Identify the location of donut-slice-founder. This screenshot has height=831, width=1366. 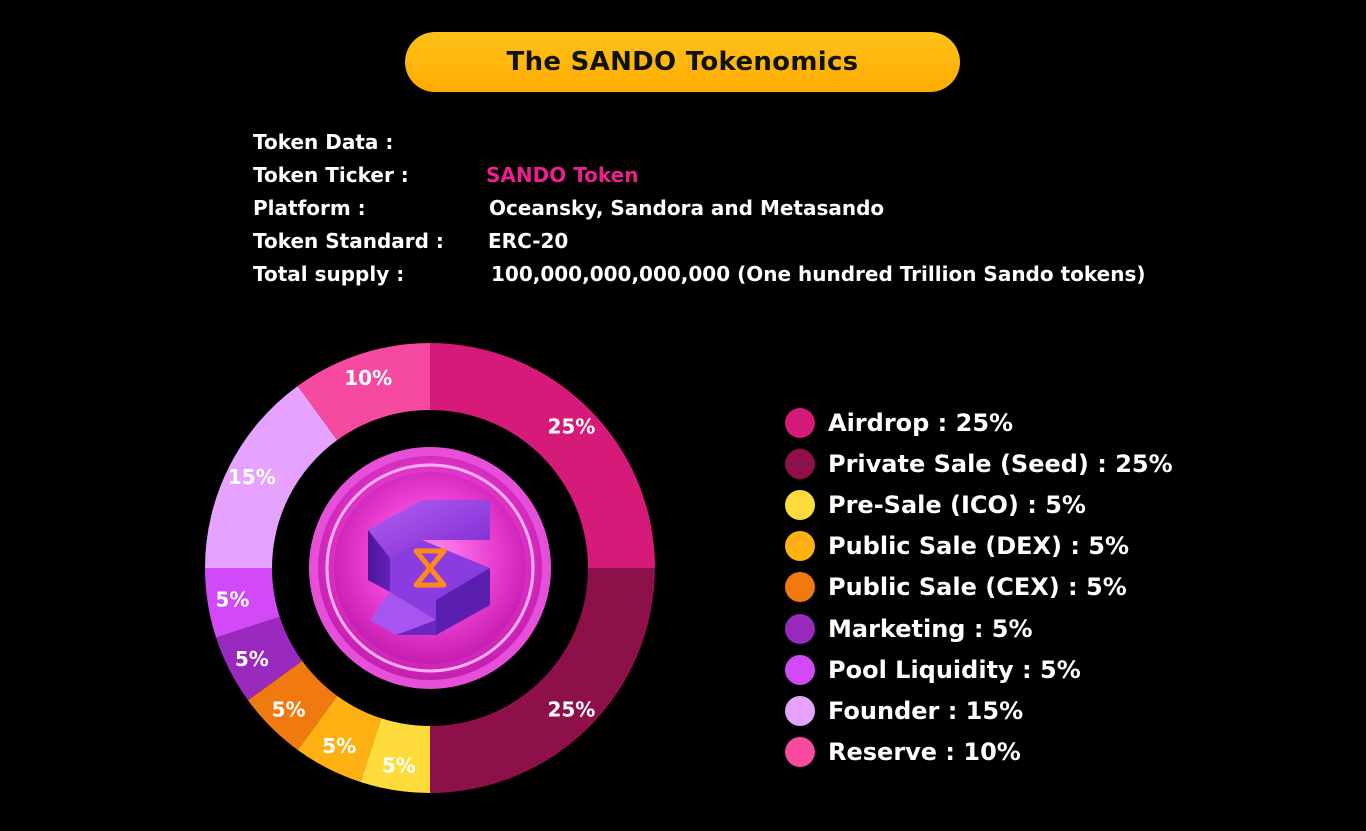
(271, 476).